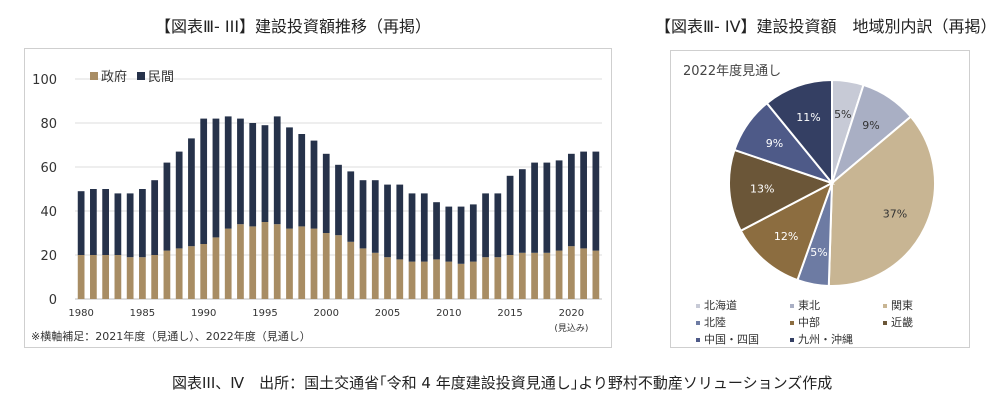 The width and height of the screenshot is (1000, 405). I want to click on x-tick-label: 2000, so click(326, 313).